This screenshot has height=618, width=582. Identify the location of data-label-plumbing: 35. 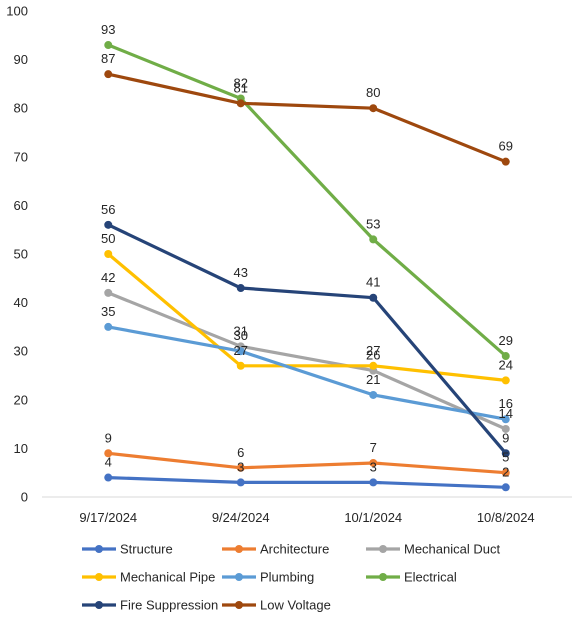
(108, 311).